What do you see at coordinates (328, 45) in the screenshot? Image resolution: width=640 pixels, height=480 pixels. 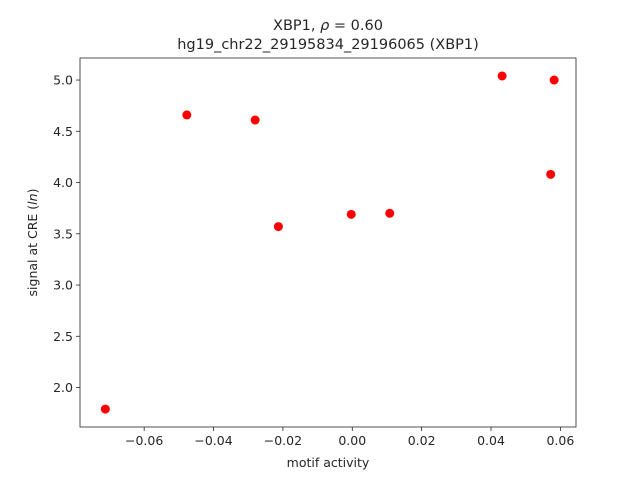 I see `chart-title-line2: hg19_chr22_29195834_29196065 (XBP1)` at bounding box center [328, 45].